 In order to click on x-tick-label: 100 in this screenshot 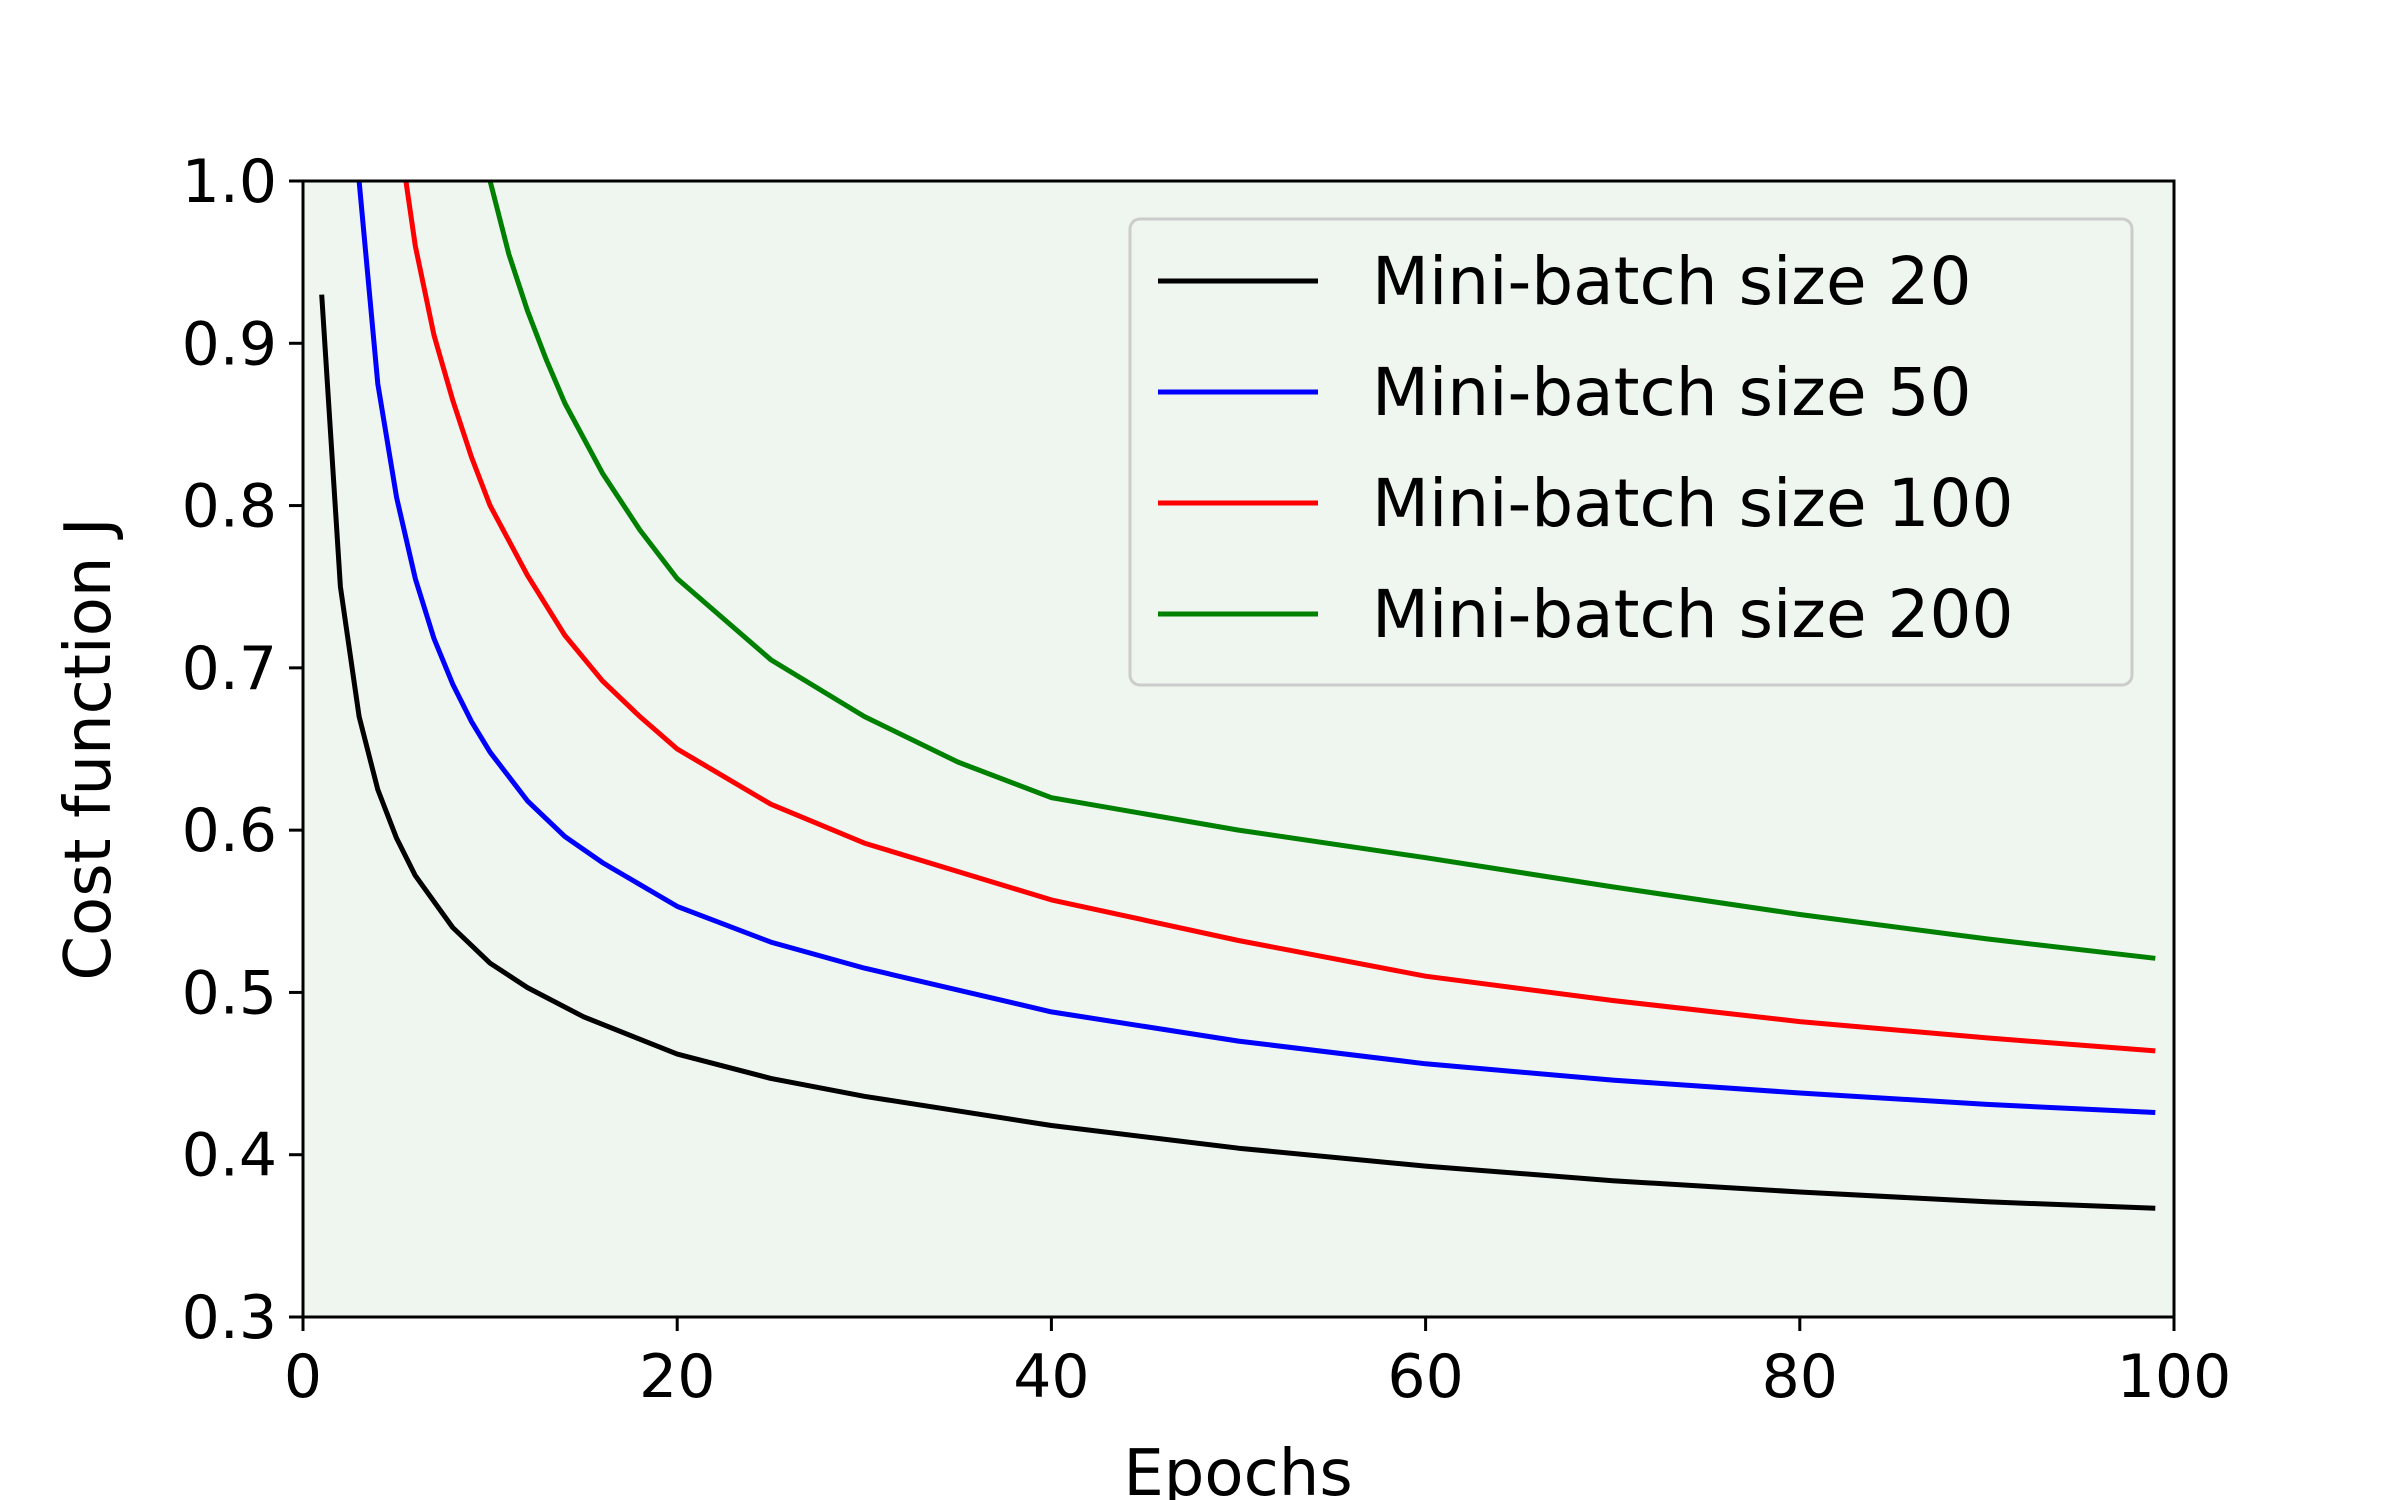, I will do `click(2174, 1377)`.